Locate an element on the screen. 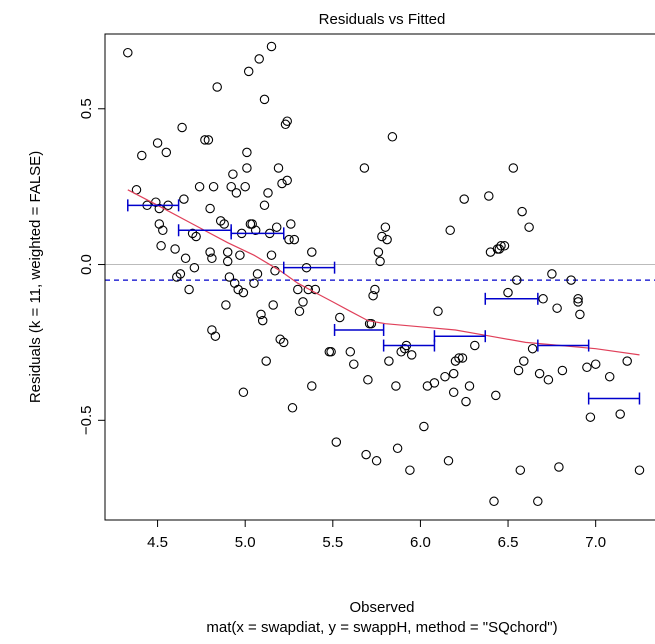 This screenshot has width=655, height=644. x-tick-label: 5.5 is located at coordinates (332, 542).